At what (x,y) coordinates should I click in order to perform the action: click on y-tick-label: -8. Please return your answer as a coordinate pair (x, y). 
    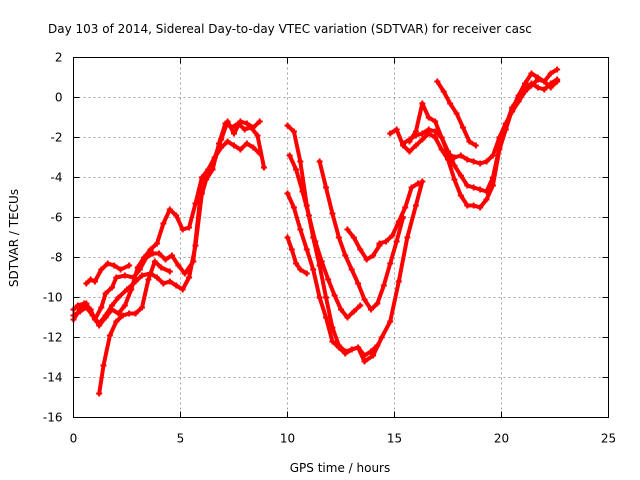
    Looking at the image, I should click on (57, 258).